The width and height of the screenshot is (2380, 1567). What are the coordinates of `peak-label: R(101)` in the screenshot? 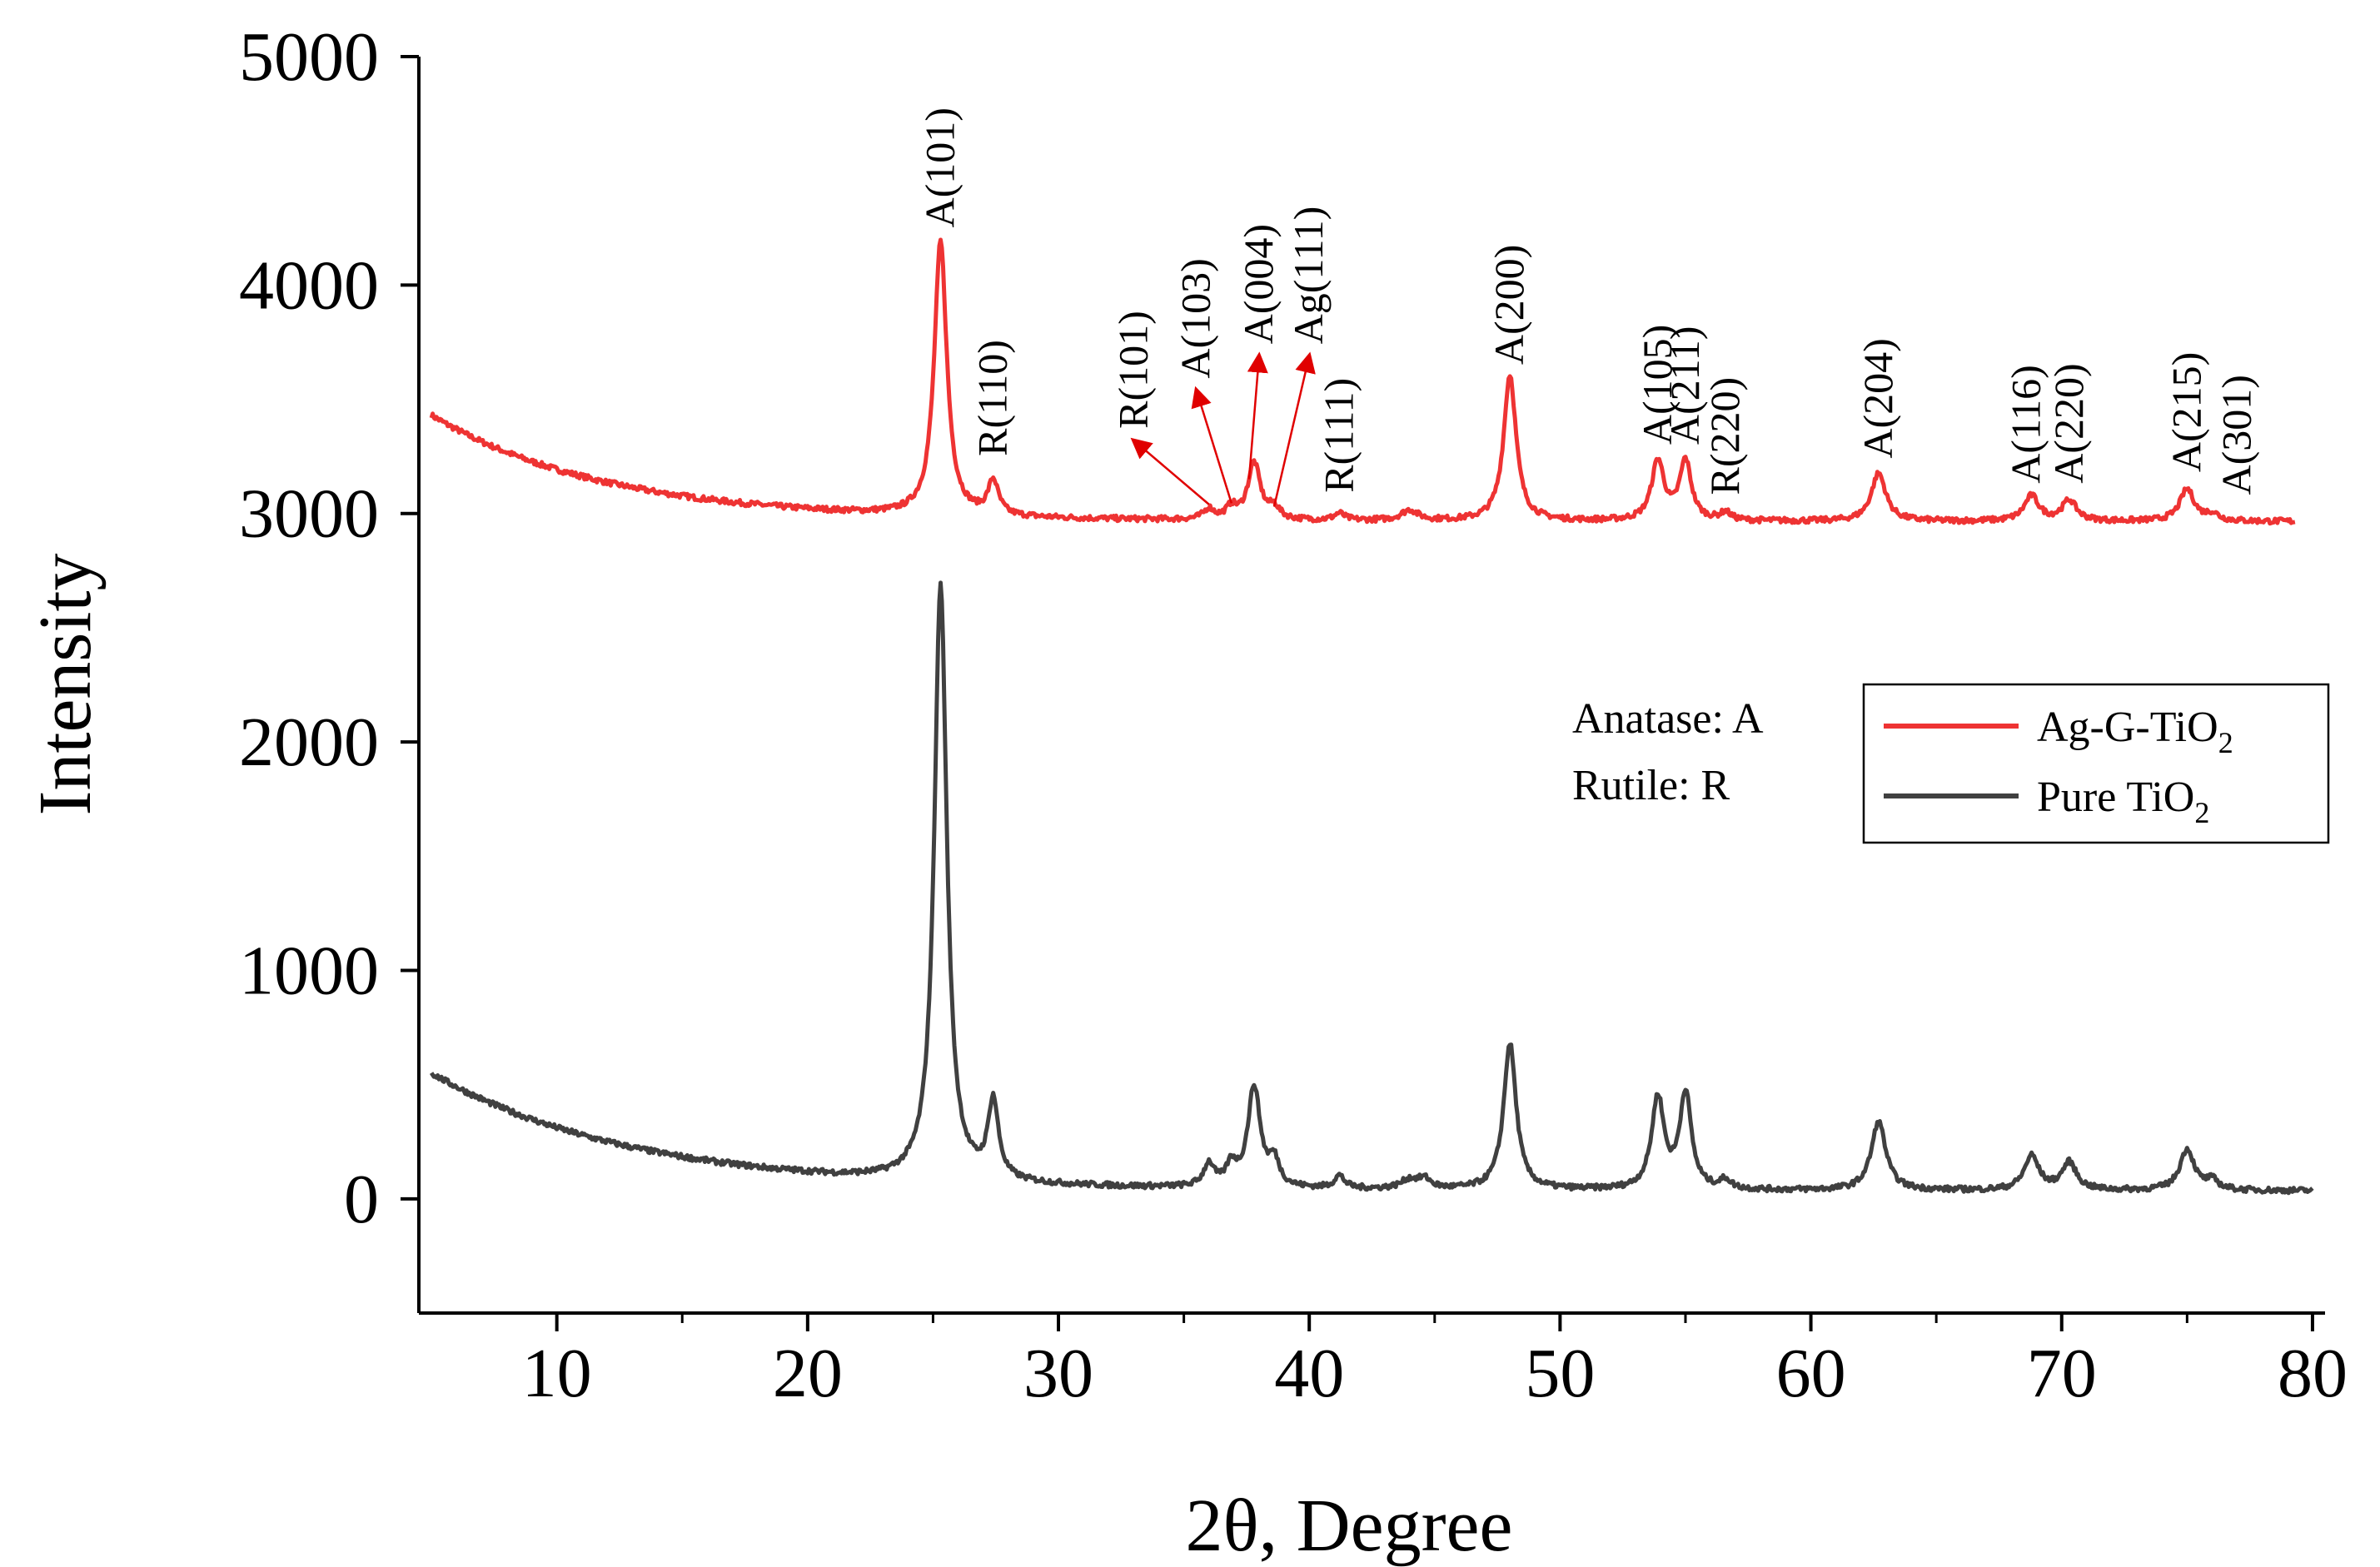 It's located at (1132, 370).